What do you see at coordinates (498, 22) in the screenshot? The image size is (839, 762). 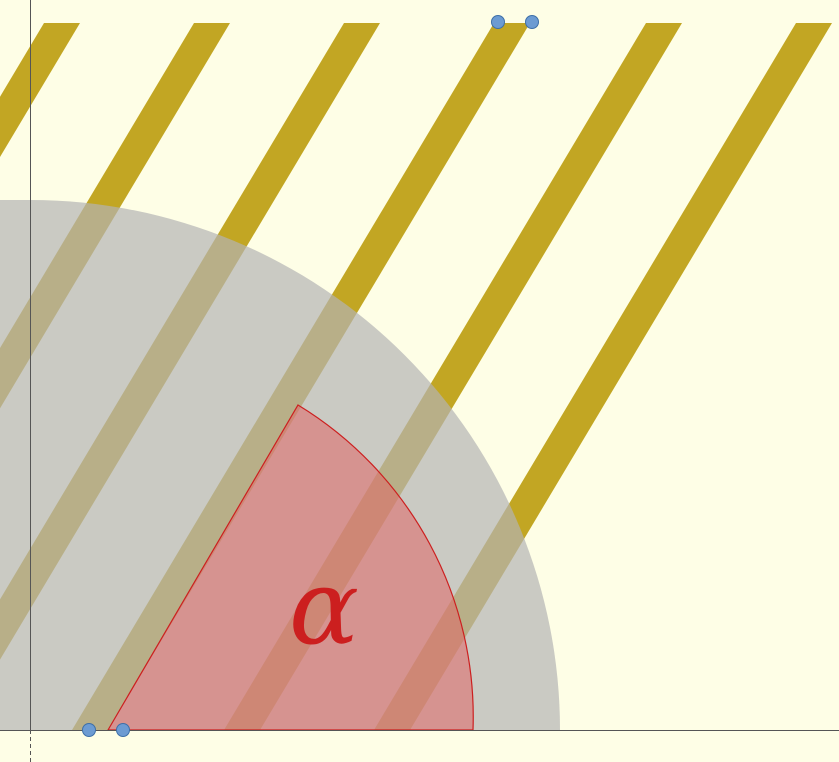 I see `top-handle-left` at bounding box center [498, 22].